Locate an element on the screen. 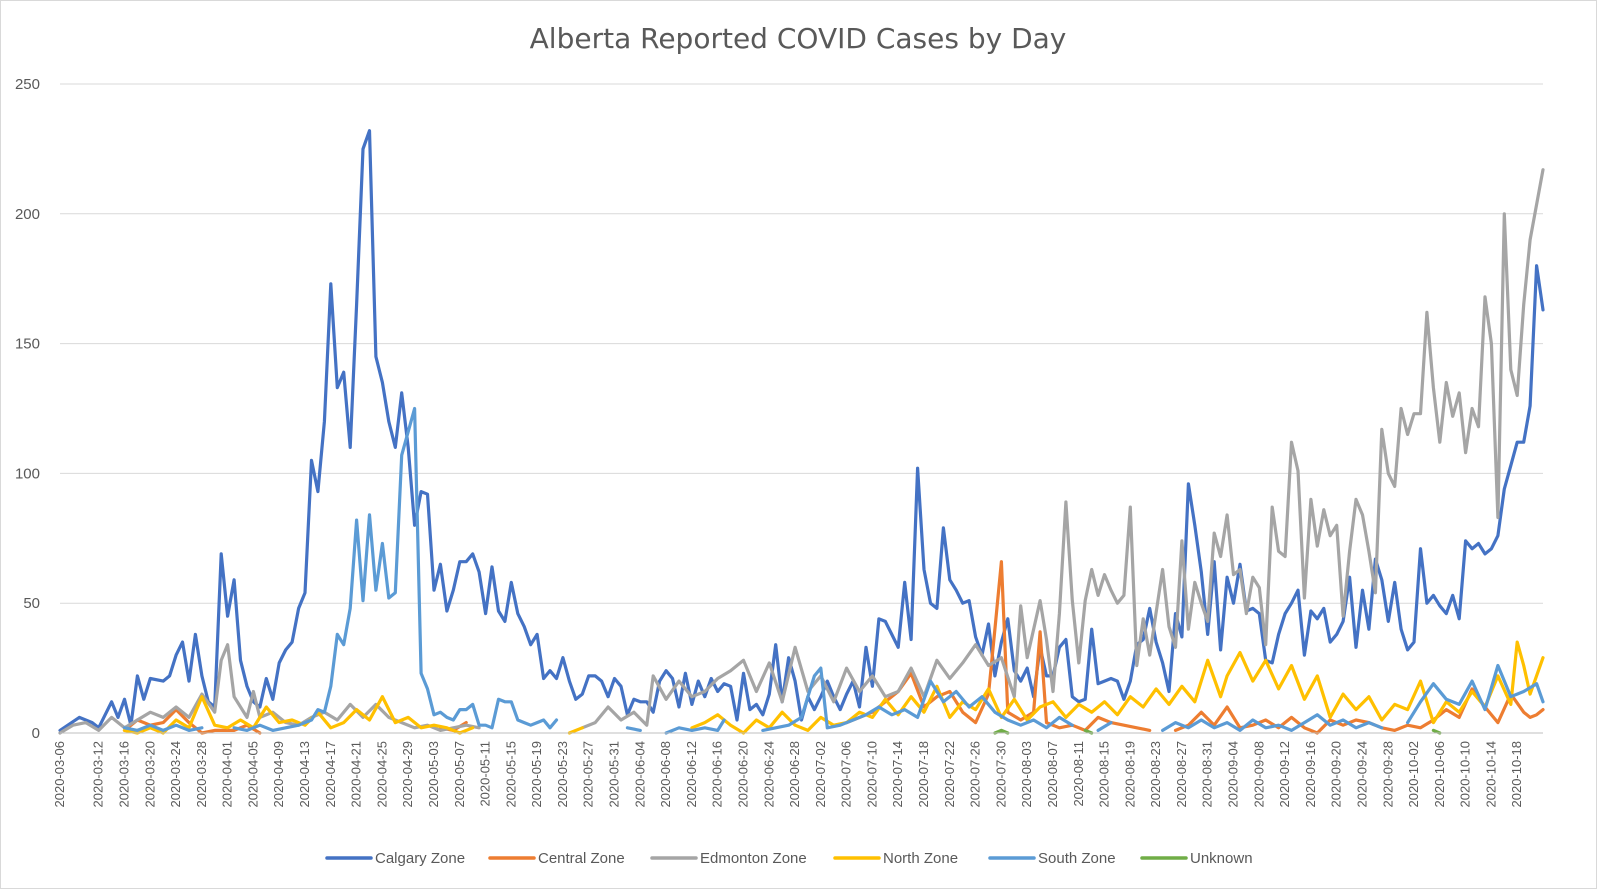 This screenshot has height=889, width=1597. x-tick-label: 2020-09-08 is located at coordinates (1258, 774).